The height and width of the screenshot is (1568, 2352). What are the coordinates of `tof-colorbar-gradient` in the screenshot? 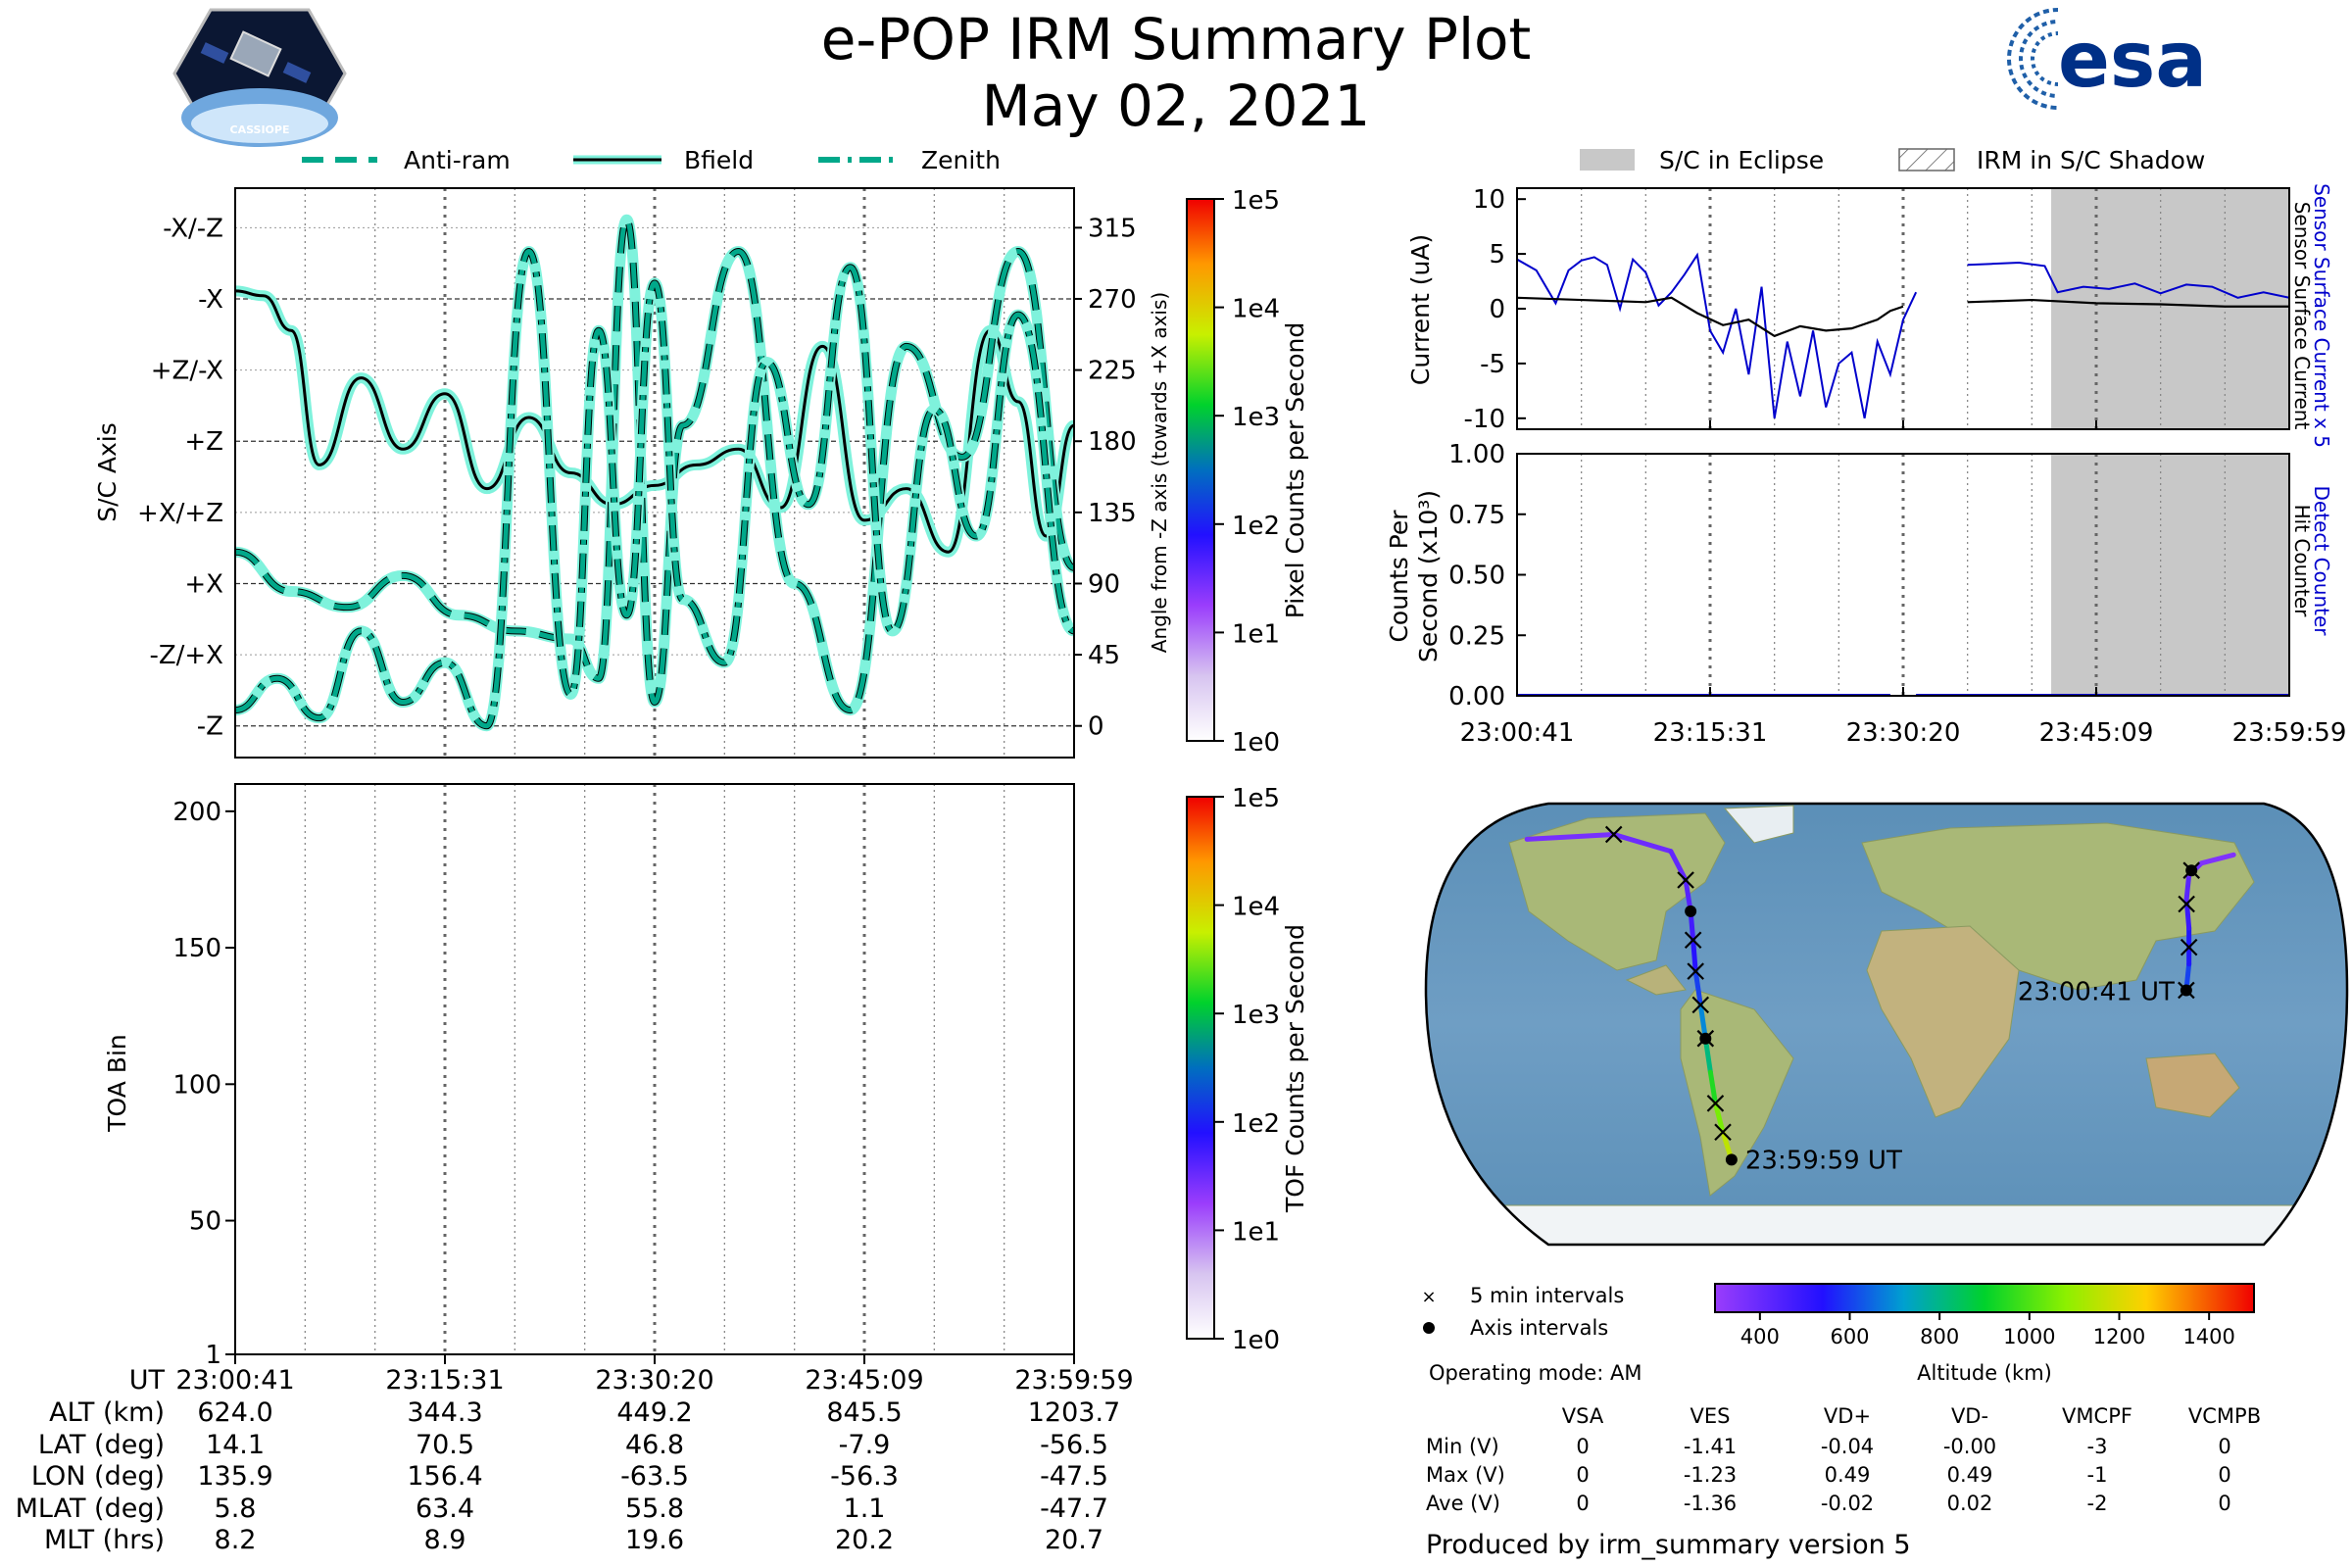 It's located at (1200, 1068).